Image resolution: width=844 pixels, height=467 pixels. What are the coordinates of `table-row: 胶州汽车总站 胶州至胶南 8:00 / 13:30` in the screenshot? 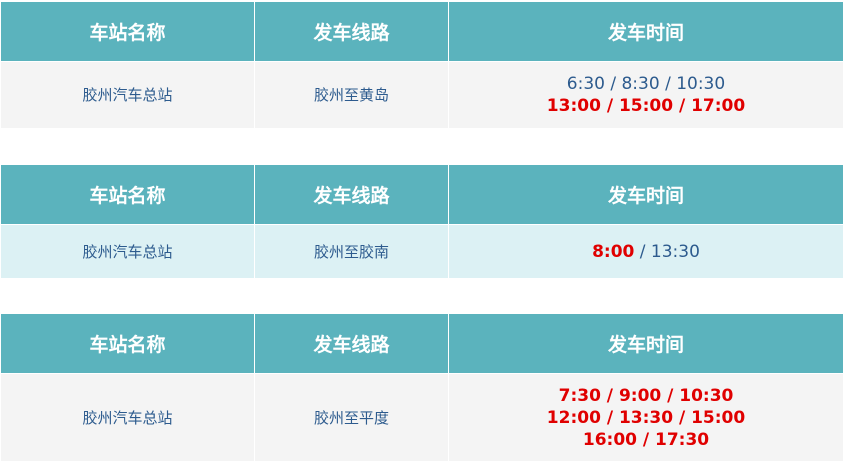 It's located at (422, 251).